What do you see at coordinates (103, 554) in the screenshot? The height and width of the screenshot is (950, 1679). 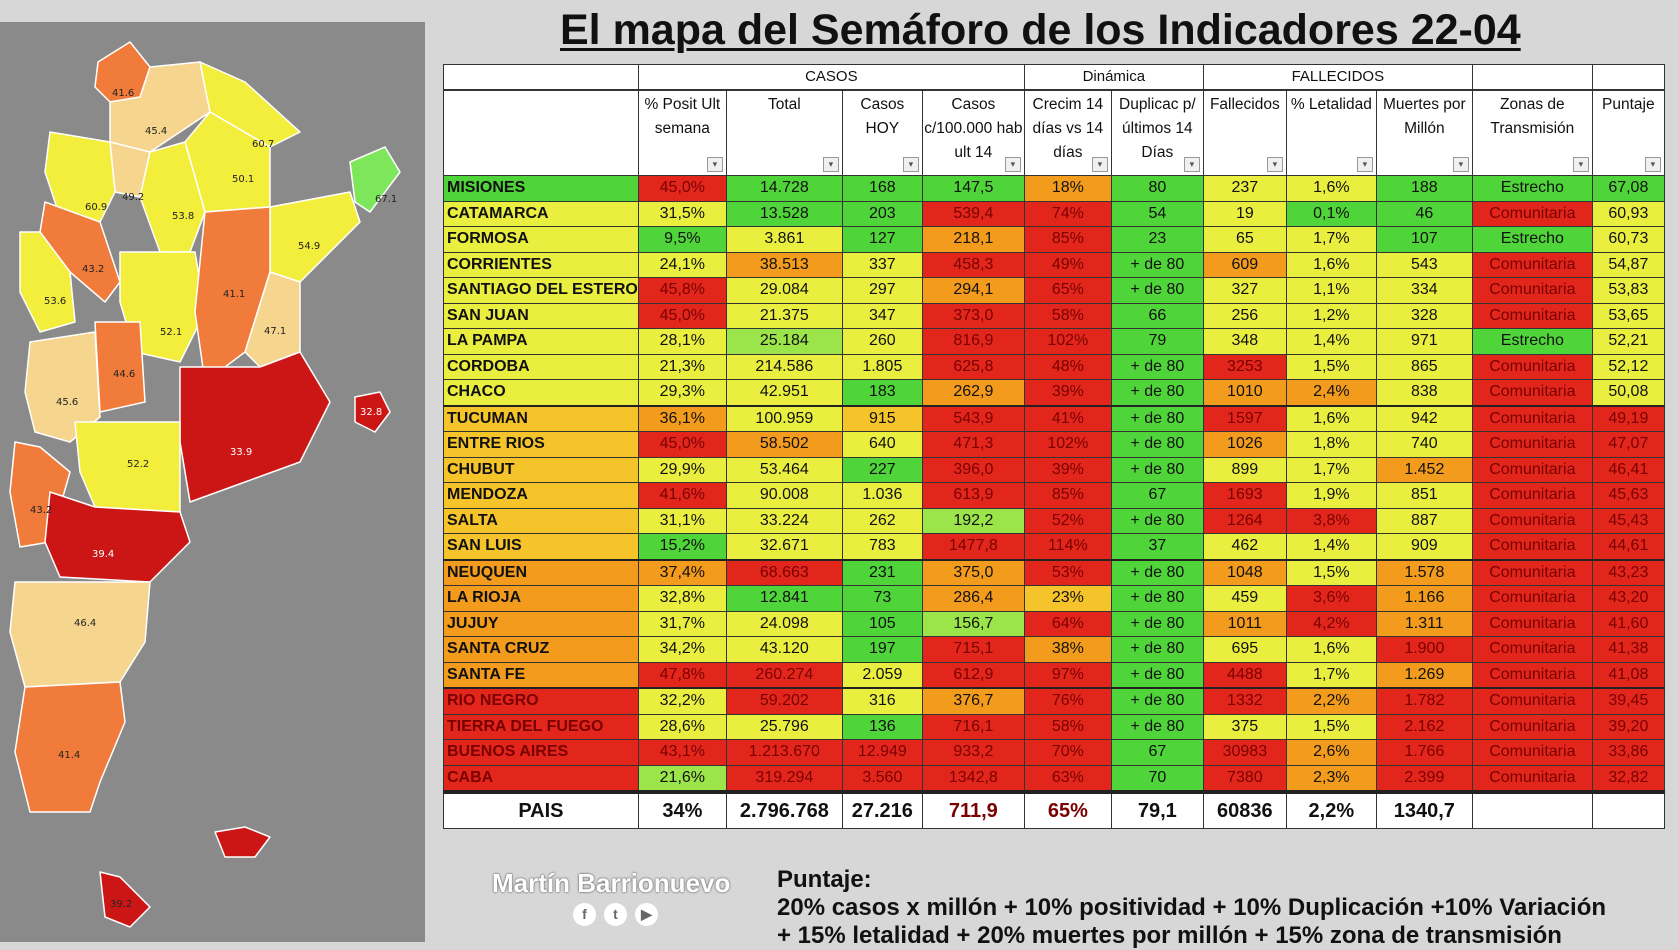 I see `map-label-20: 39.4` at bounding box center [103, 554].